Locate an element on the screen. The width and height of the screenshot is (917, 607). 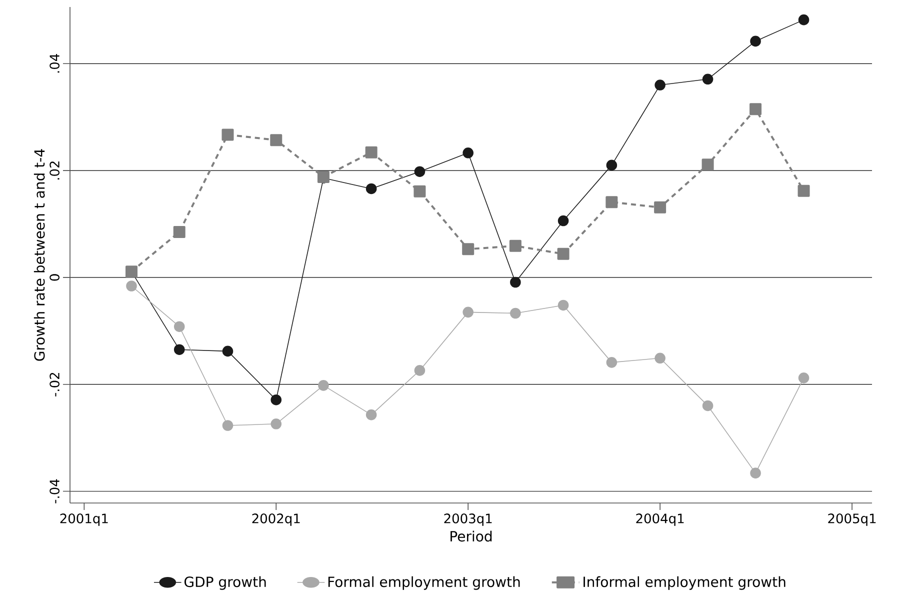
y-tick-label: -.02 is located at coordinates (55, 384).